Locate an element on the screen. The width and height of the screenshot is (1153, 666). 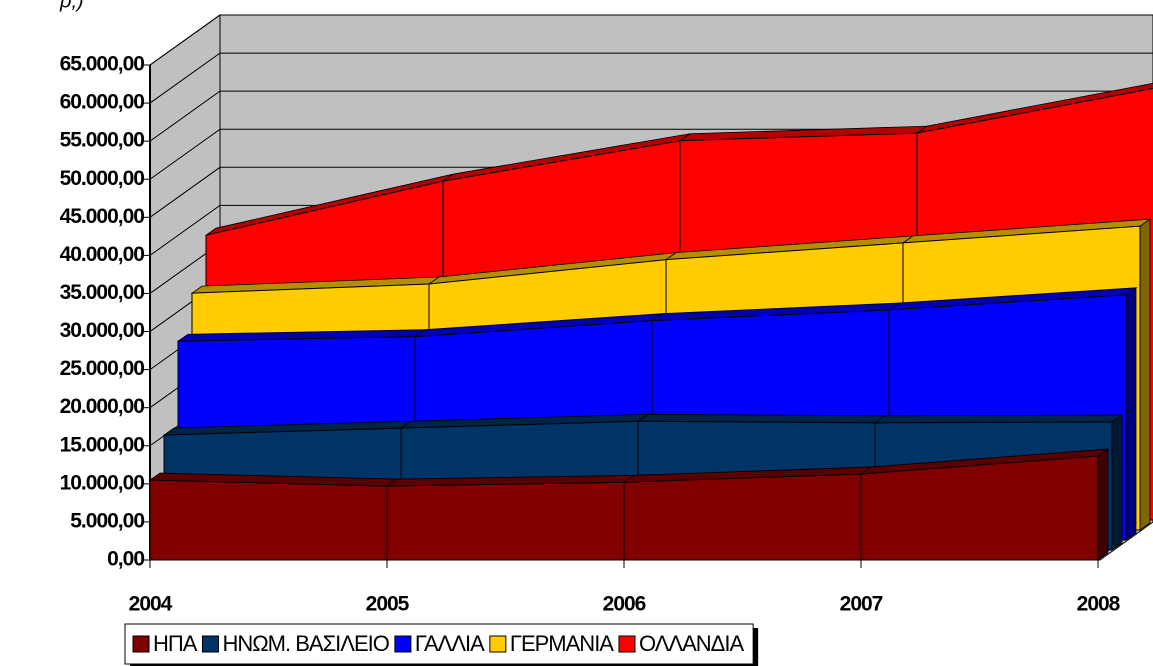
legend-label: ΟΛΛΑΝΔΙΑ is located at coordinates (691, 643).